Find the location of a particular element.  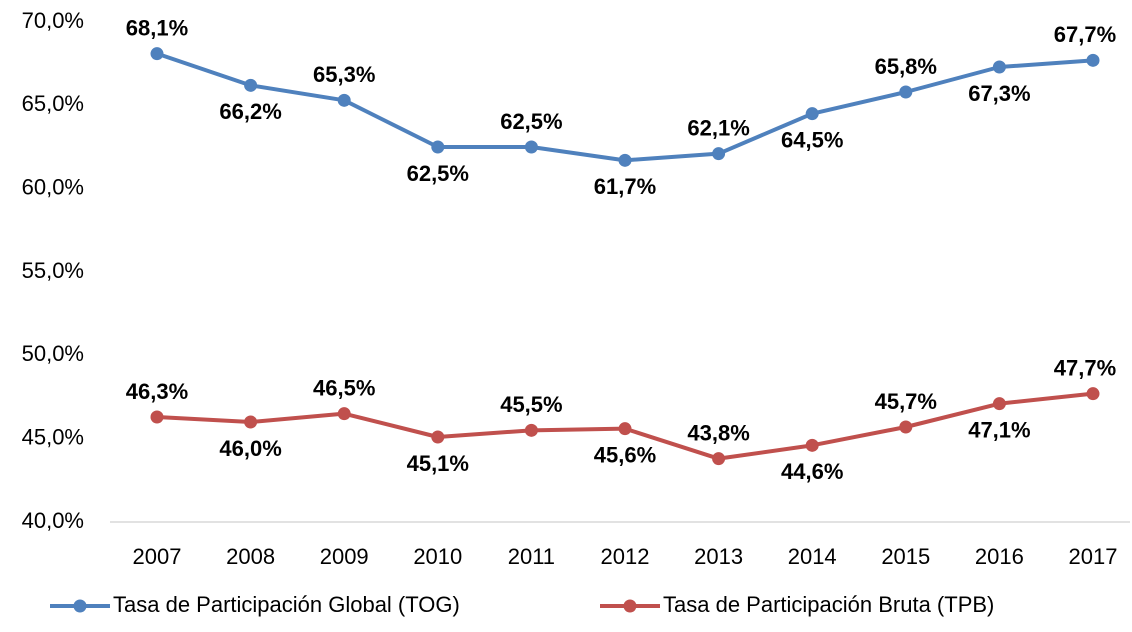

data-label: 44,6% is located at coordinates (812, 471).